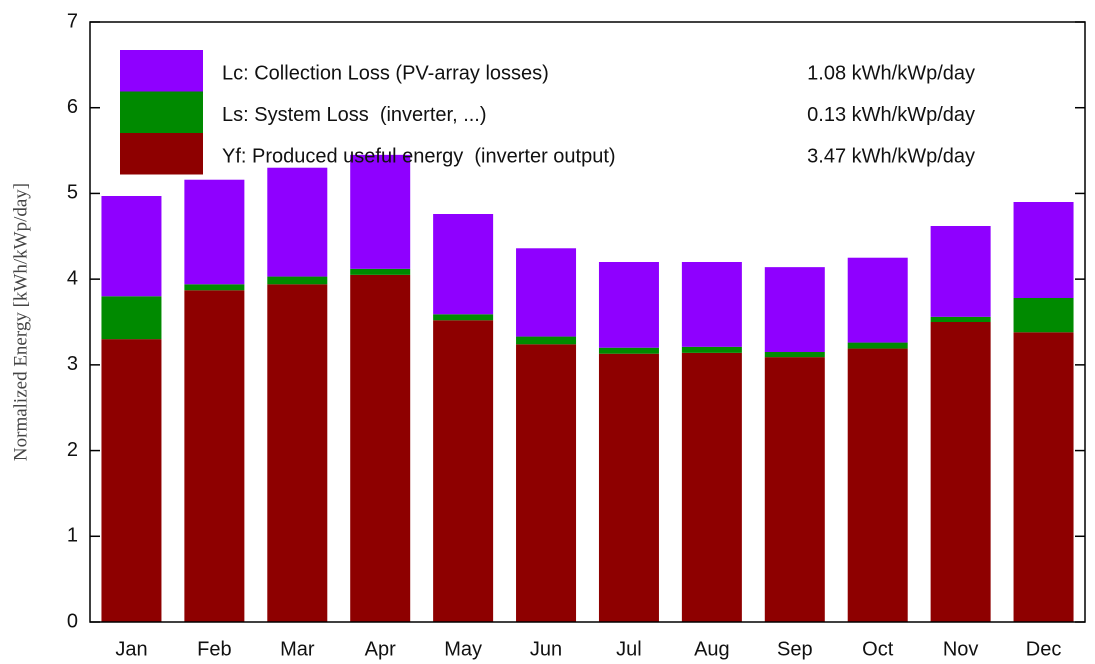  What do you see at coordinates (712, 649) in the screenshot?
I see `x-tick-label: Aug` at bounding box center [712, 649].